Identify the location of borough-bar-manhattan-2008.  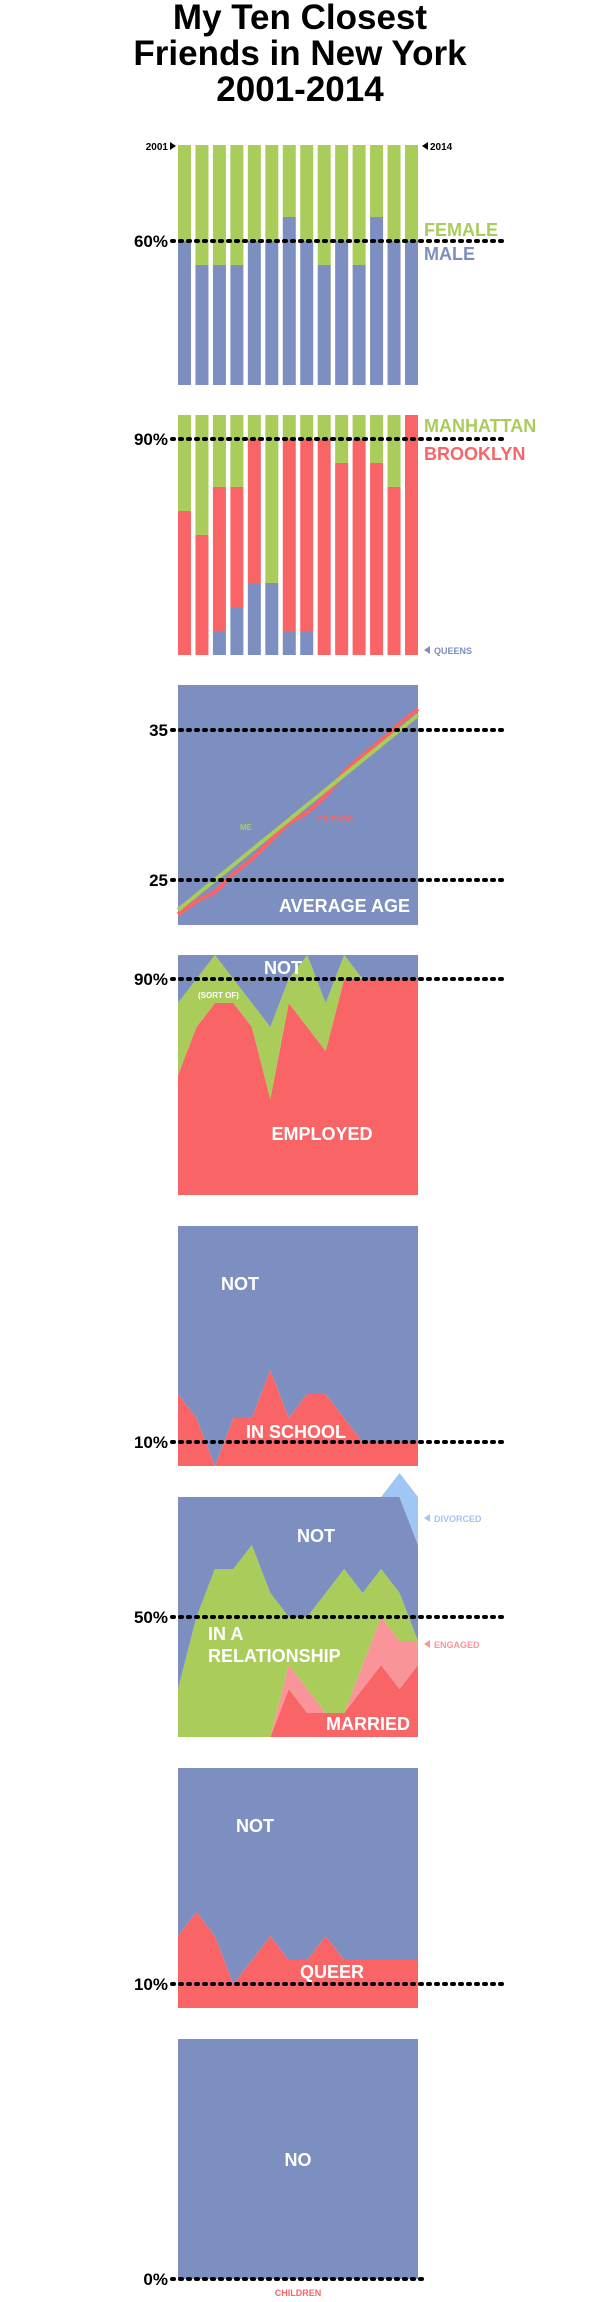
(307, 427).